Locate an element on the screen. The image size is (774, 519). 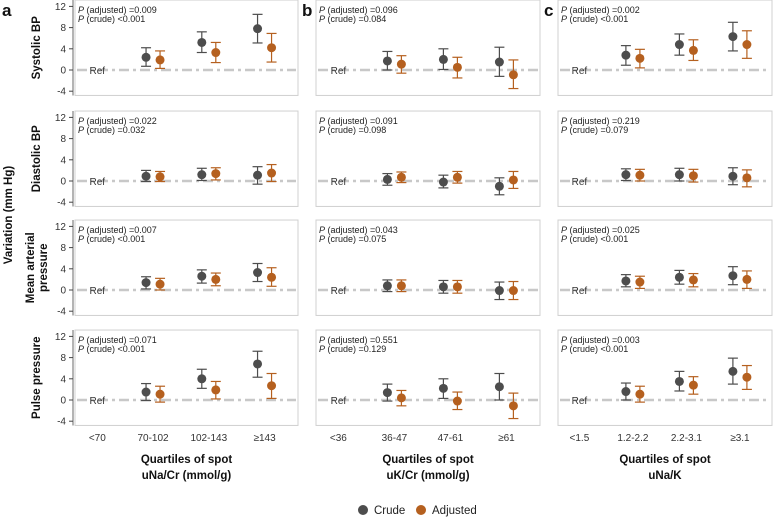
p-adjusted-text: P (adjusted) =0.551 is located at coordinates (358, 340).